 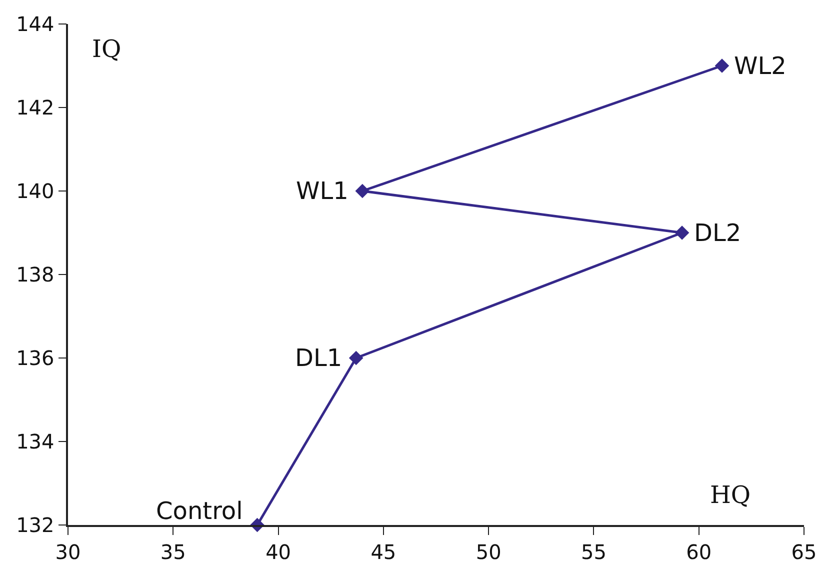 What do you see at coordinates (760, 66) in the screenshot?
I see `annotation: WL2` at bounding box center [760, 66].